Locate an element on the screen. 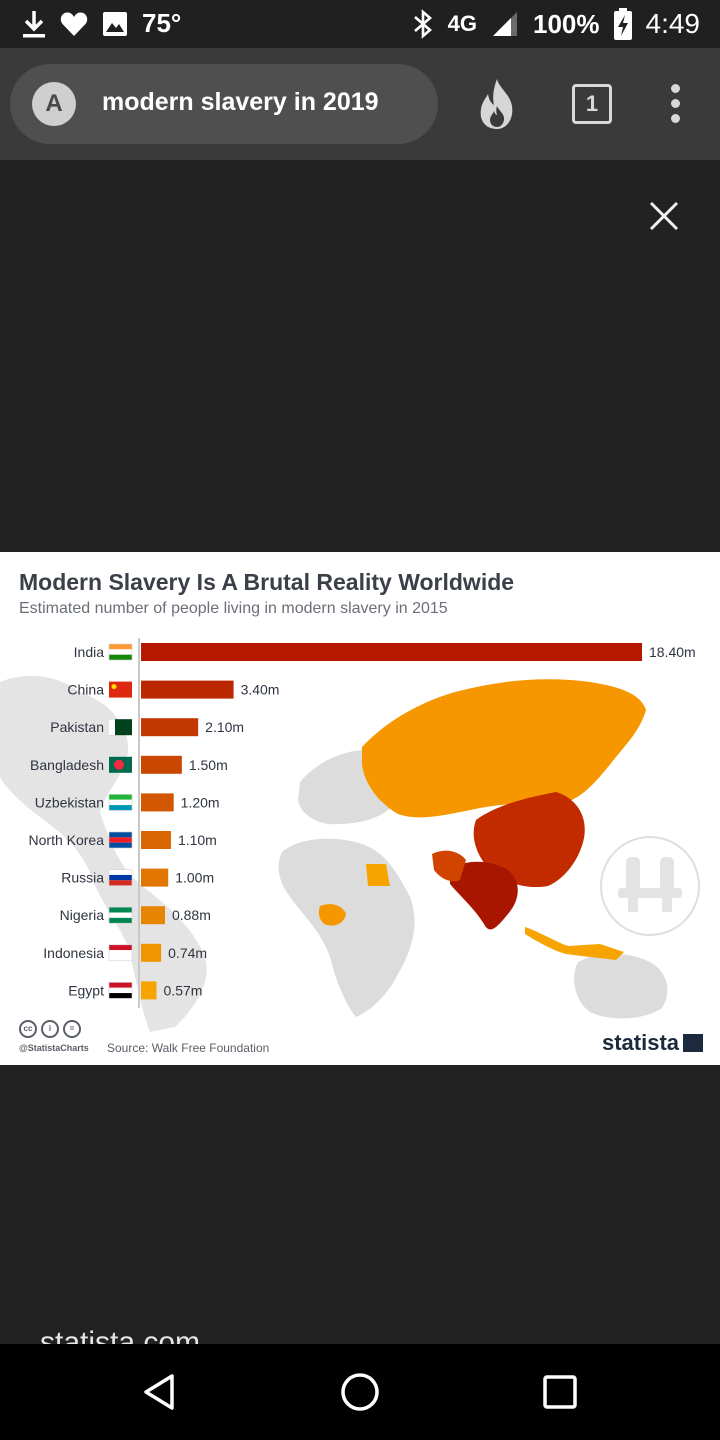 This screenshot has height=1440, width=720. value-label-bangladesh: 1.50m is located at coordinates (208, 765).